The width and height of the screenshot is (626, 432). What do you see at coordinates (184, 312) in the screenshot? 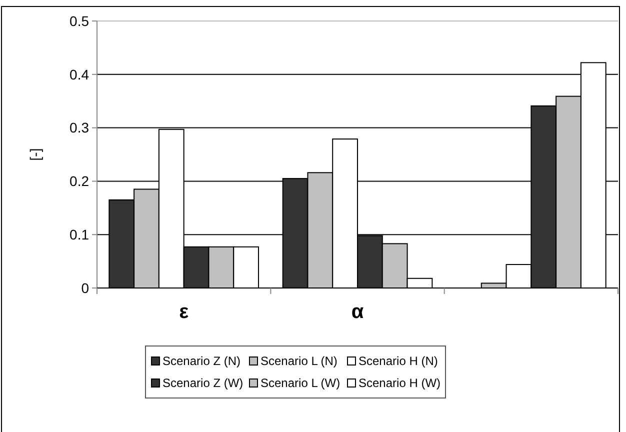
I see `x-tick-label: ε` at bounding box center [184, 312].